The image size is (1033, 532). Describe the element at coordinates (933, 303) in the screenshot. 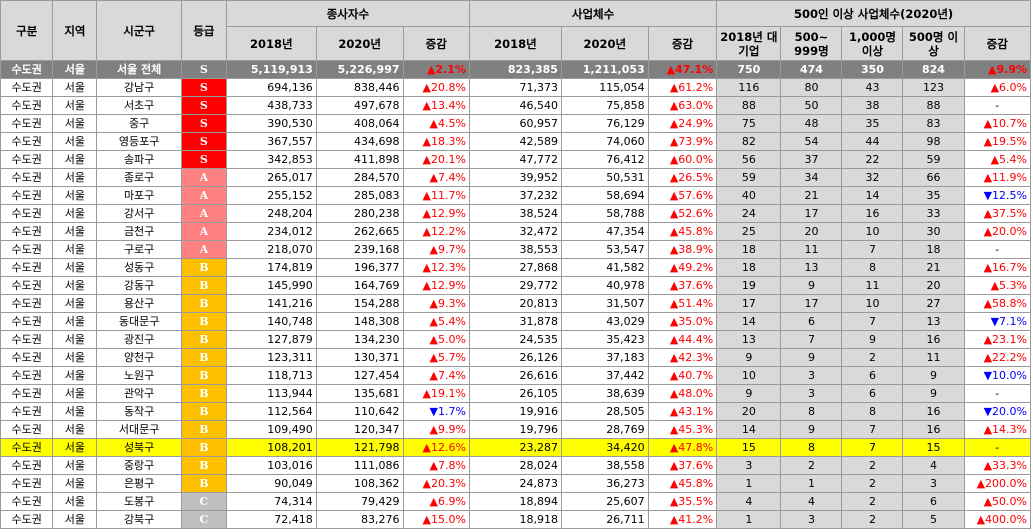

I see `large-500plus-cell: 27` at that location.